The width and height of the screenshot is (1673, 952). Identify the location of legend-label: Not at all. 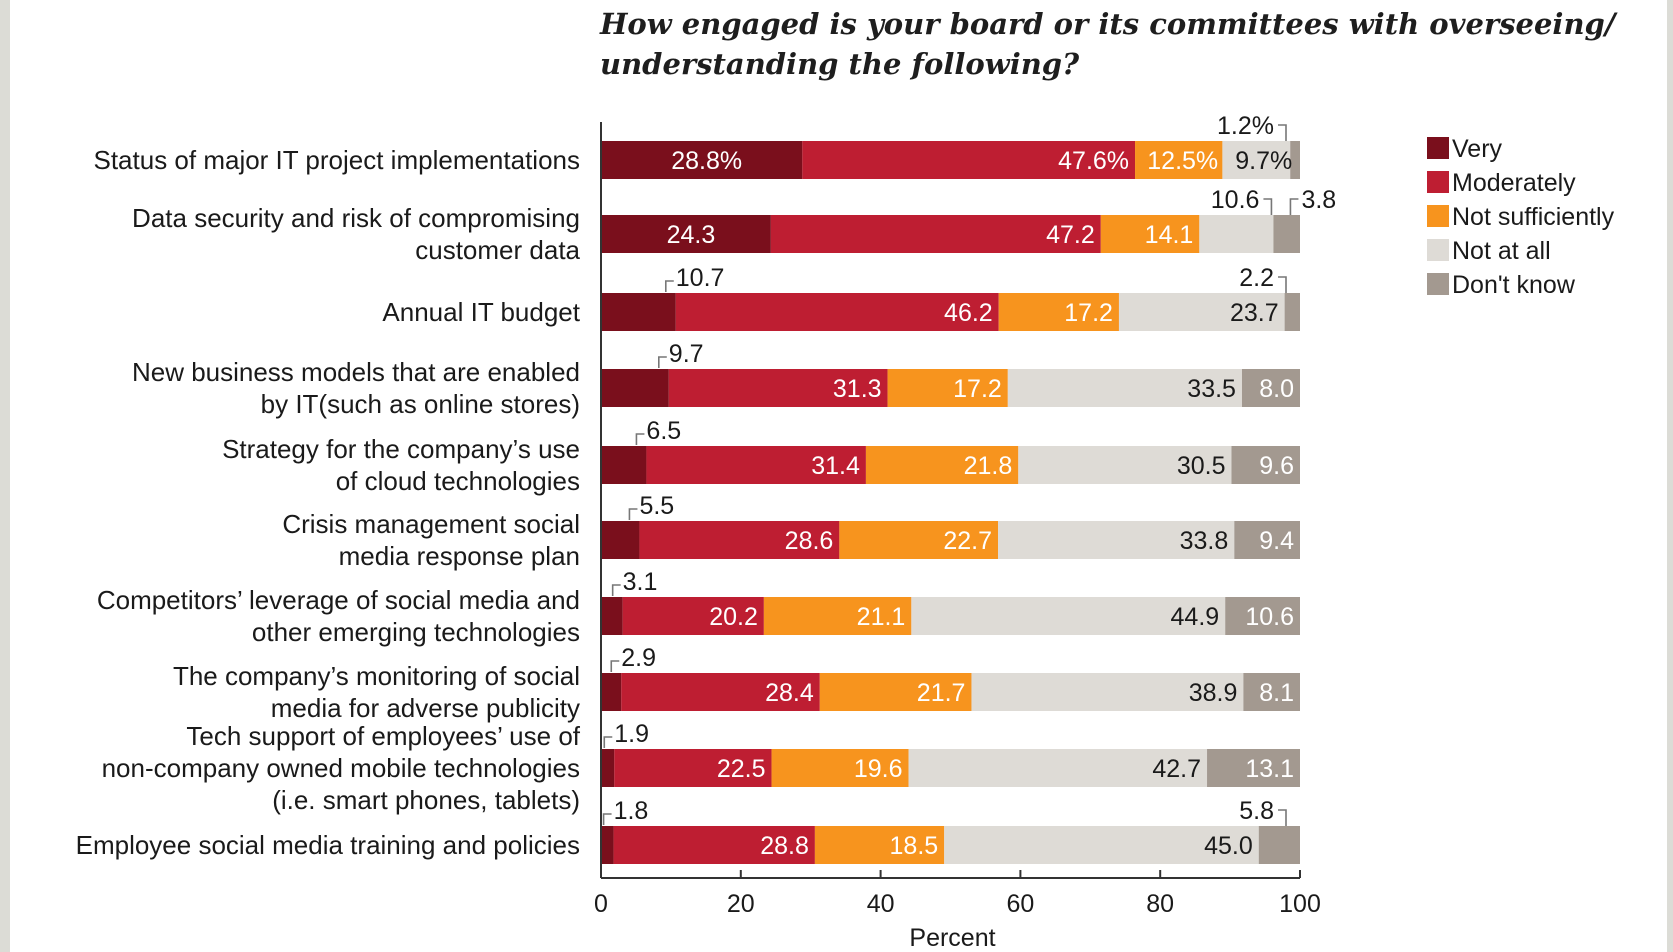
(1501, 251).